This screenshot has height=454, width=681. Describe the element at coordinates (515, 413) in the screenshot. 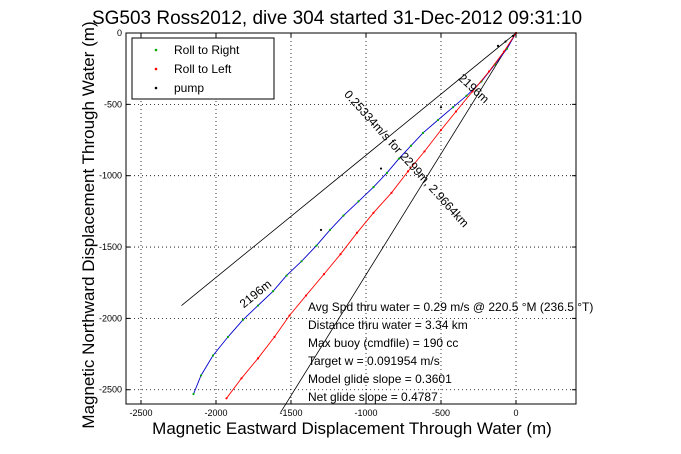

I see `x-tick-label-5: 0` at that location.